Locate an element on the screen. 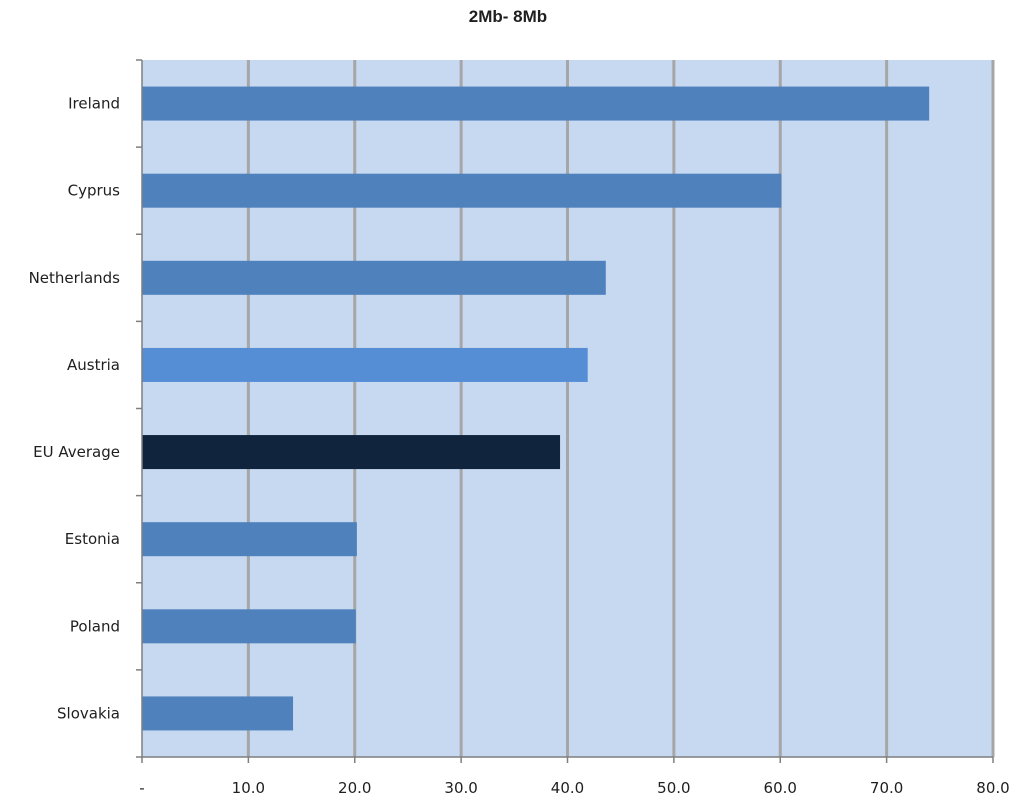 The height and width of the screenshot is (803, 1017). bar-ireland is located at coordinates (536, 103).